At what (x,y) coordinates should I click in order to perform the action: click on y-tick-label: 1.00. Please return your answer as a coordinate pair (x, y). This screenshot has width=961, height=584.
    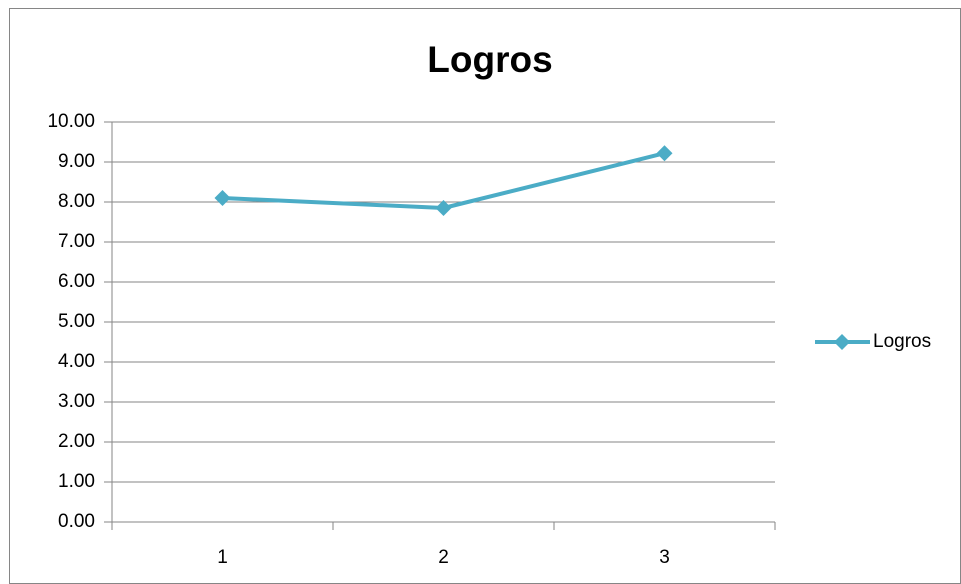
    Looking at the image, I should click on (76, 481).